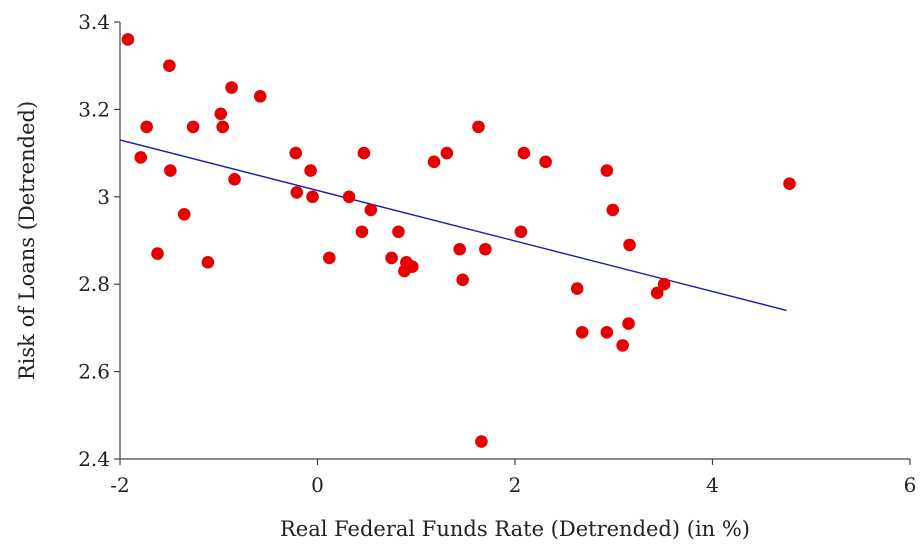 This screenshot has width=921, height=547. Describe the element at coordinates (317, 485) in the screenshot. I see `x-tick-label: 0` at that location.